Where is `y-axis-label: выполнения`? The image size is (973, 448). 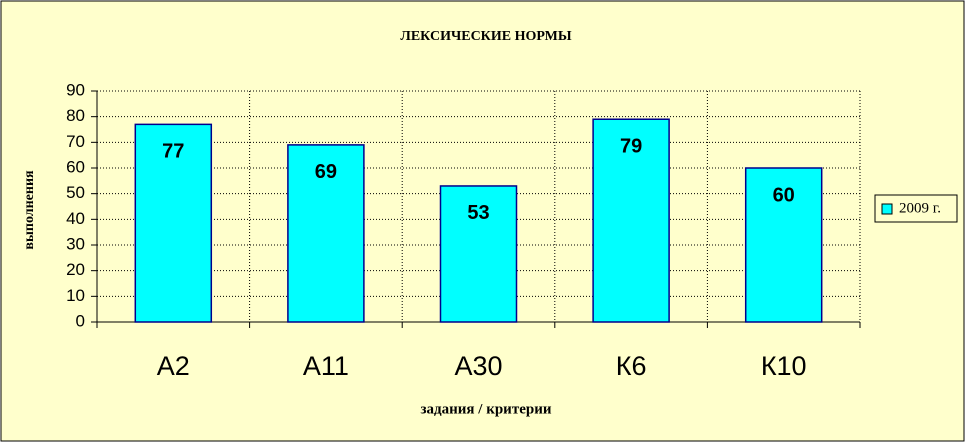 y-axis-label: выполнения is located at coordinates (29, 210).